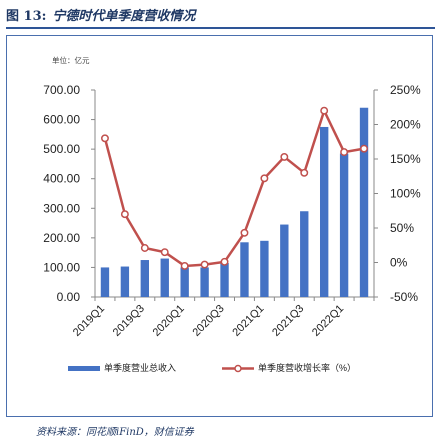  I want to click on y-right-tick-label: 50%, so click(402, 228).